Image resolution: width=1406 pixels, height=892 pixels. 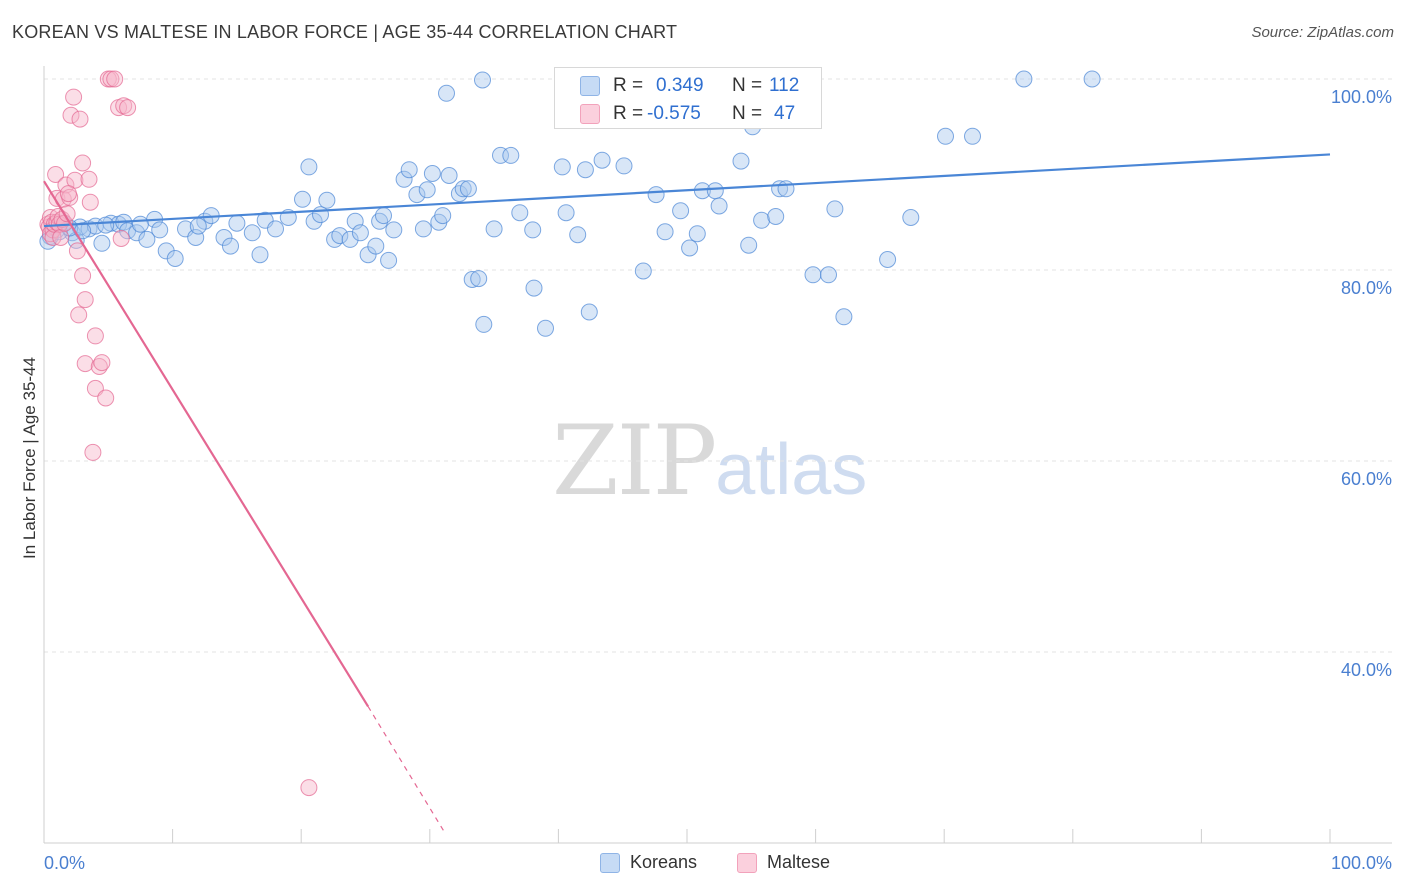 What do you see at coordinates (687, 190) in the screenshot?
I see `korean-trend-line` at bounding box center [687, 190].